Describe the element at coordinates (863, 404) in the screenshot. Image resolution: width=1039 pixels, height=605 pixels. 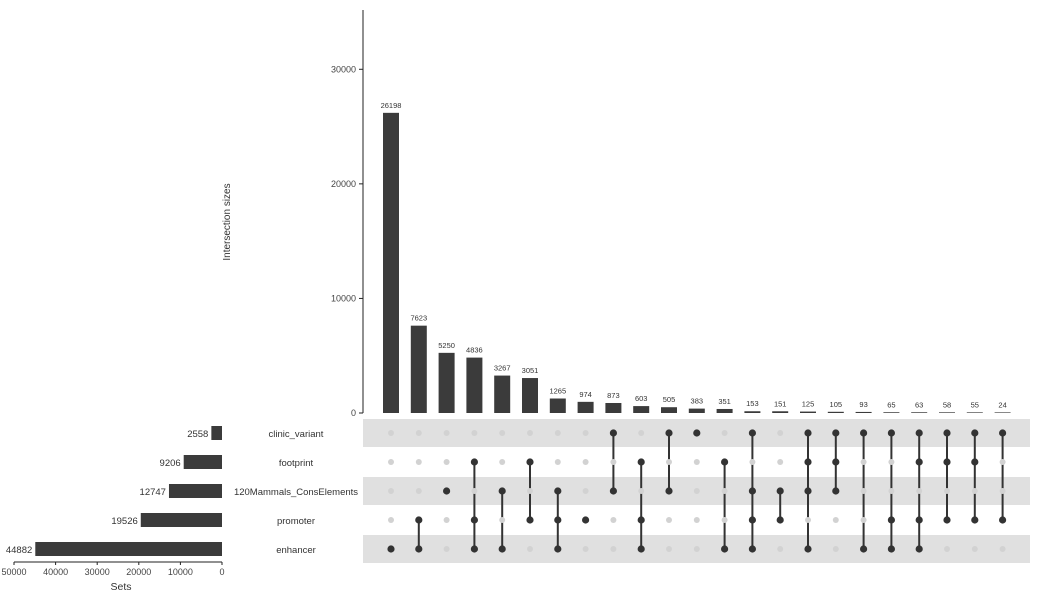
I see `intersection-bar-value-label: 93` at that location.